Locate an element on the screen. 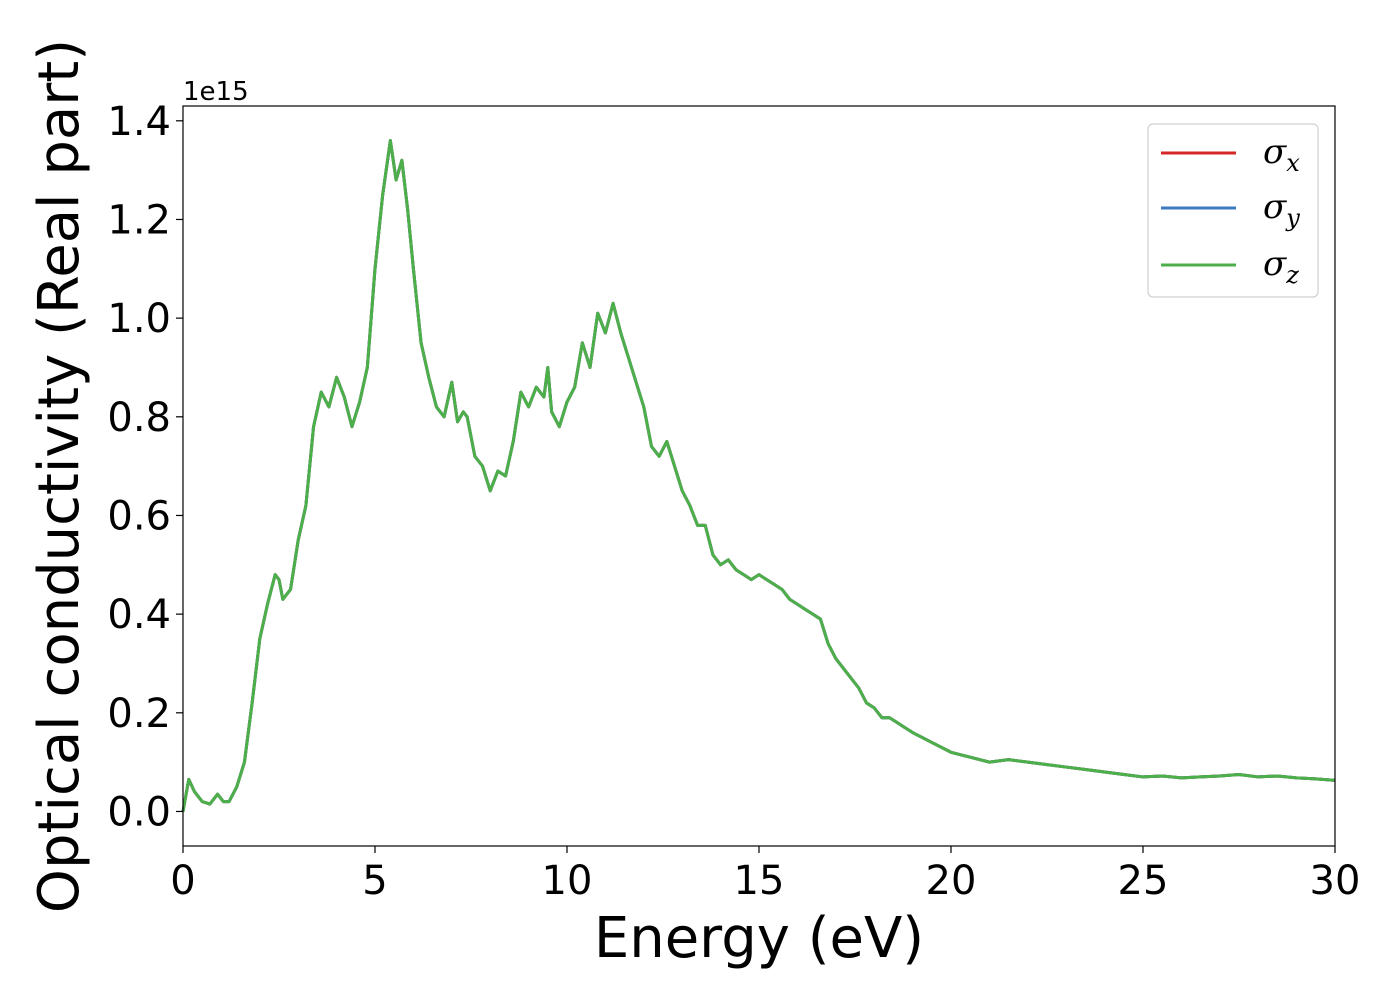 This screenshot has width=1400, height=1000. x-tick-label: 15 is located at coordinates (759, 881).